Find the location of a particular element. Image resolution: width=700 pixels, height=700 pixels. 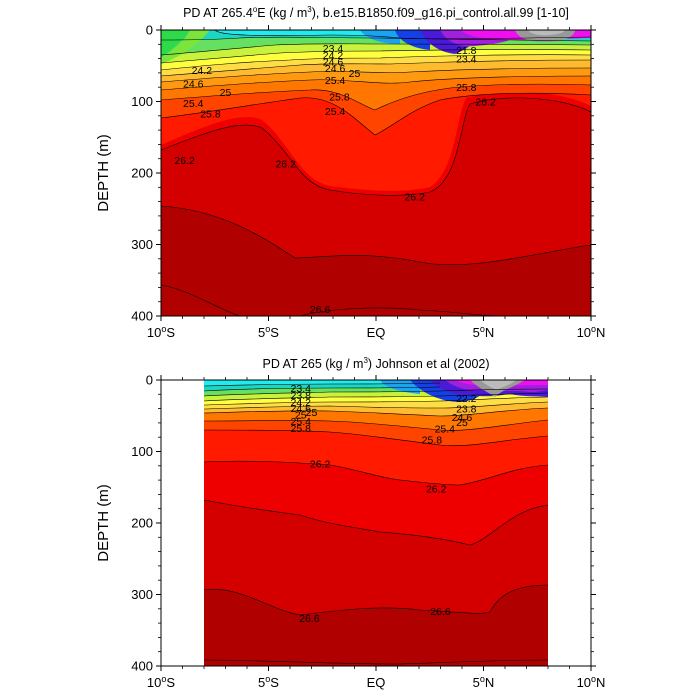

density-band-lightgreen is located at coordinates (185, 47).